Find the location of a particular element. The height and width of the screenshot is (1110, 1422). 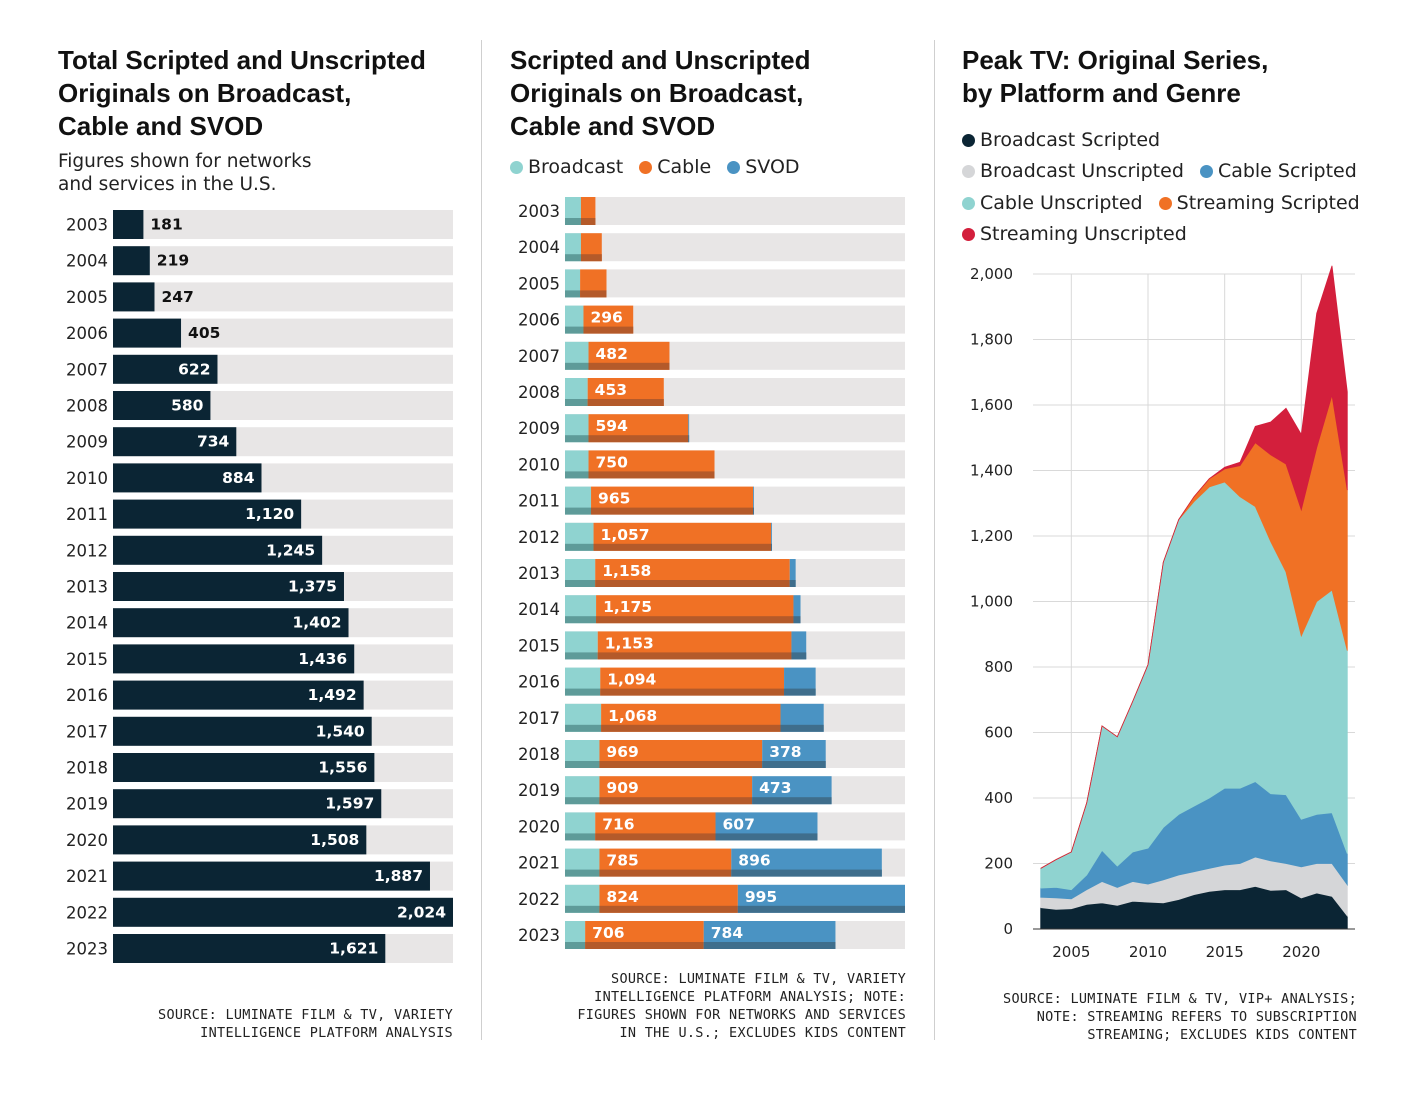

legend-swatch-broadcast-scripted is located at coordinates (968, 140).